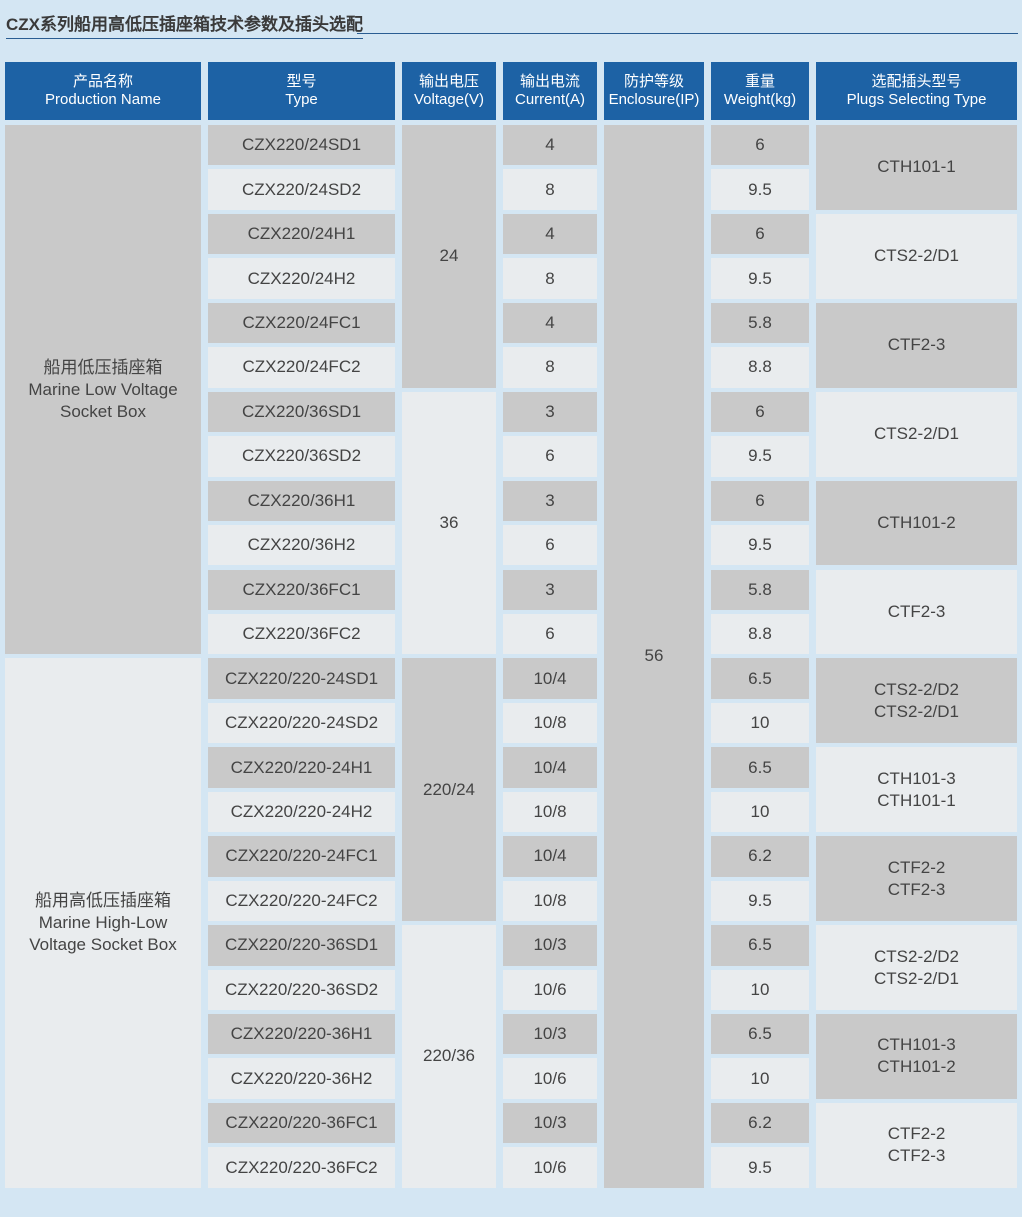 The width and height of the screenshot is (1022, 1217). I want to click on type-cell: CZX220/24H2, so click(301, 278).